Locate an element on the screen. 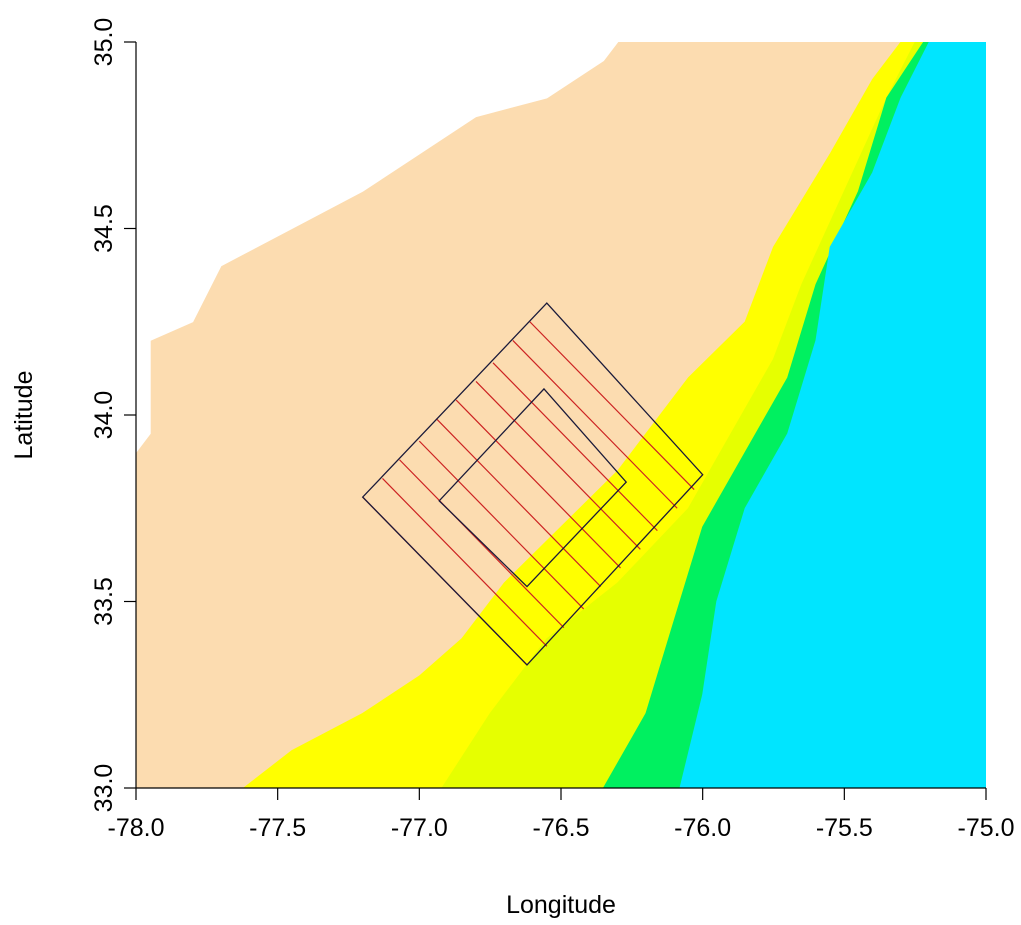  survey-grid is located at coordinates (532, 484).